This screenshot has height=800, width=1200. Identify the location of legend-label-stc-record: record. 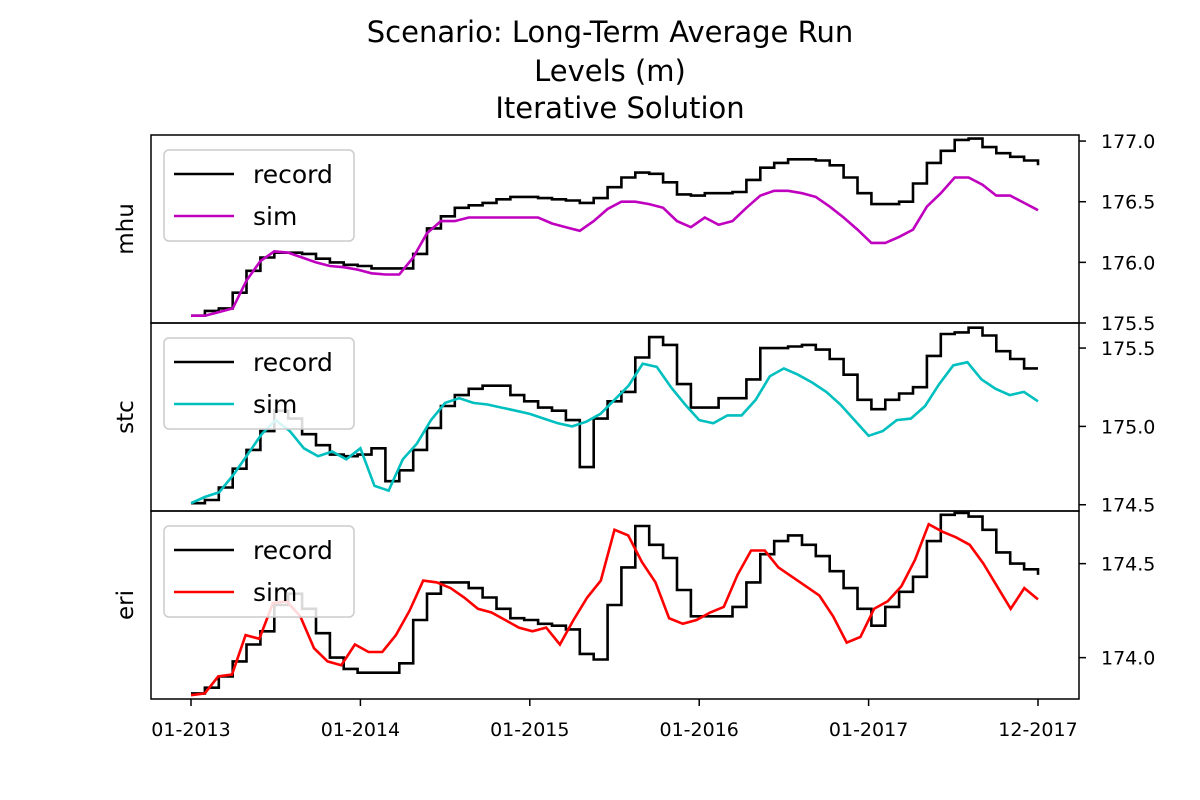
(293, 362).